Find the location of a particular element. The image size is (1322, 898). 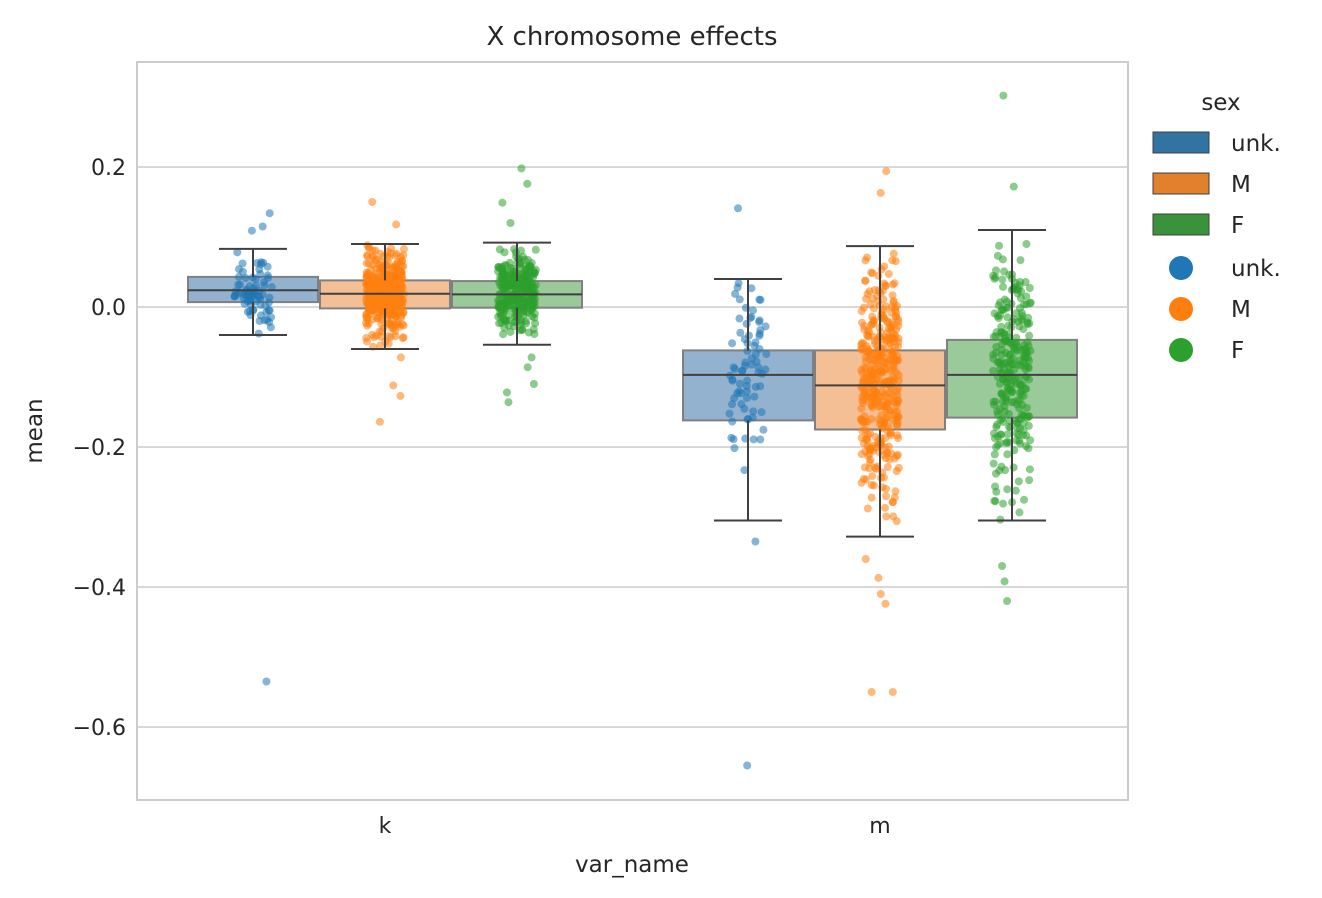

legend-label: M is located at coordinates (1241, 185).